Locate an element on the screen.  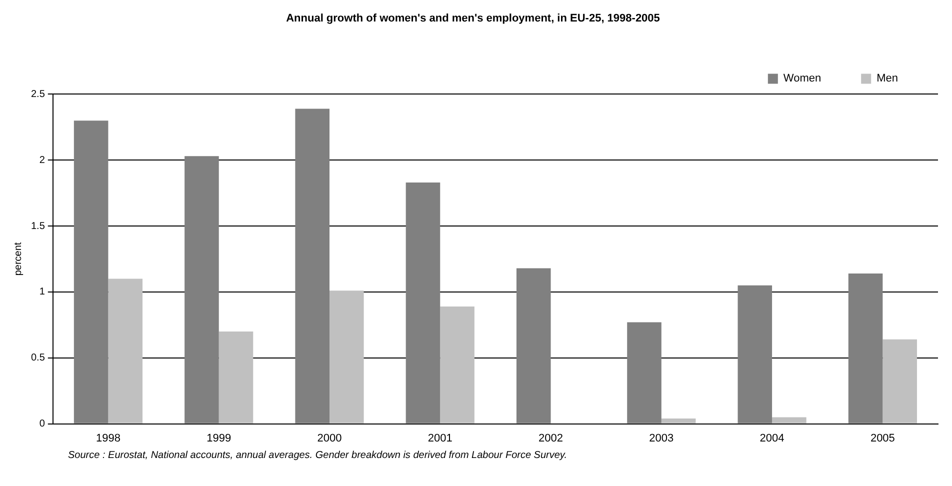
y-tick-label: 0 is located at coordinates (42, 424).